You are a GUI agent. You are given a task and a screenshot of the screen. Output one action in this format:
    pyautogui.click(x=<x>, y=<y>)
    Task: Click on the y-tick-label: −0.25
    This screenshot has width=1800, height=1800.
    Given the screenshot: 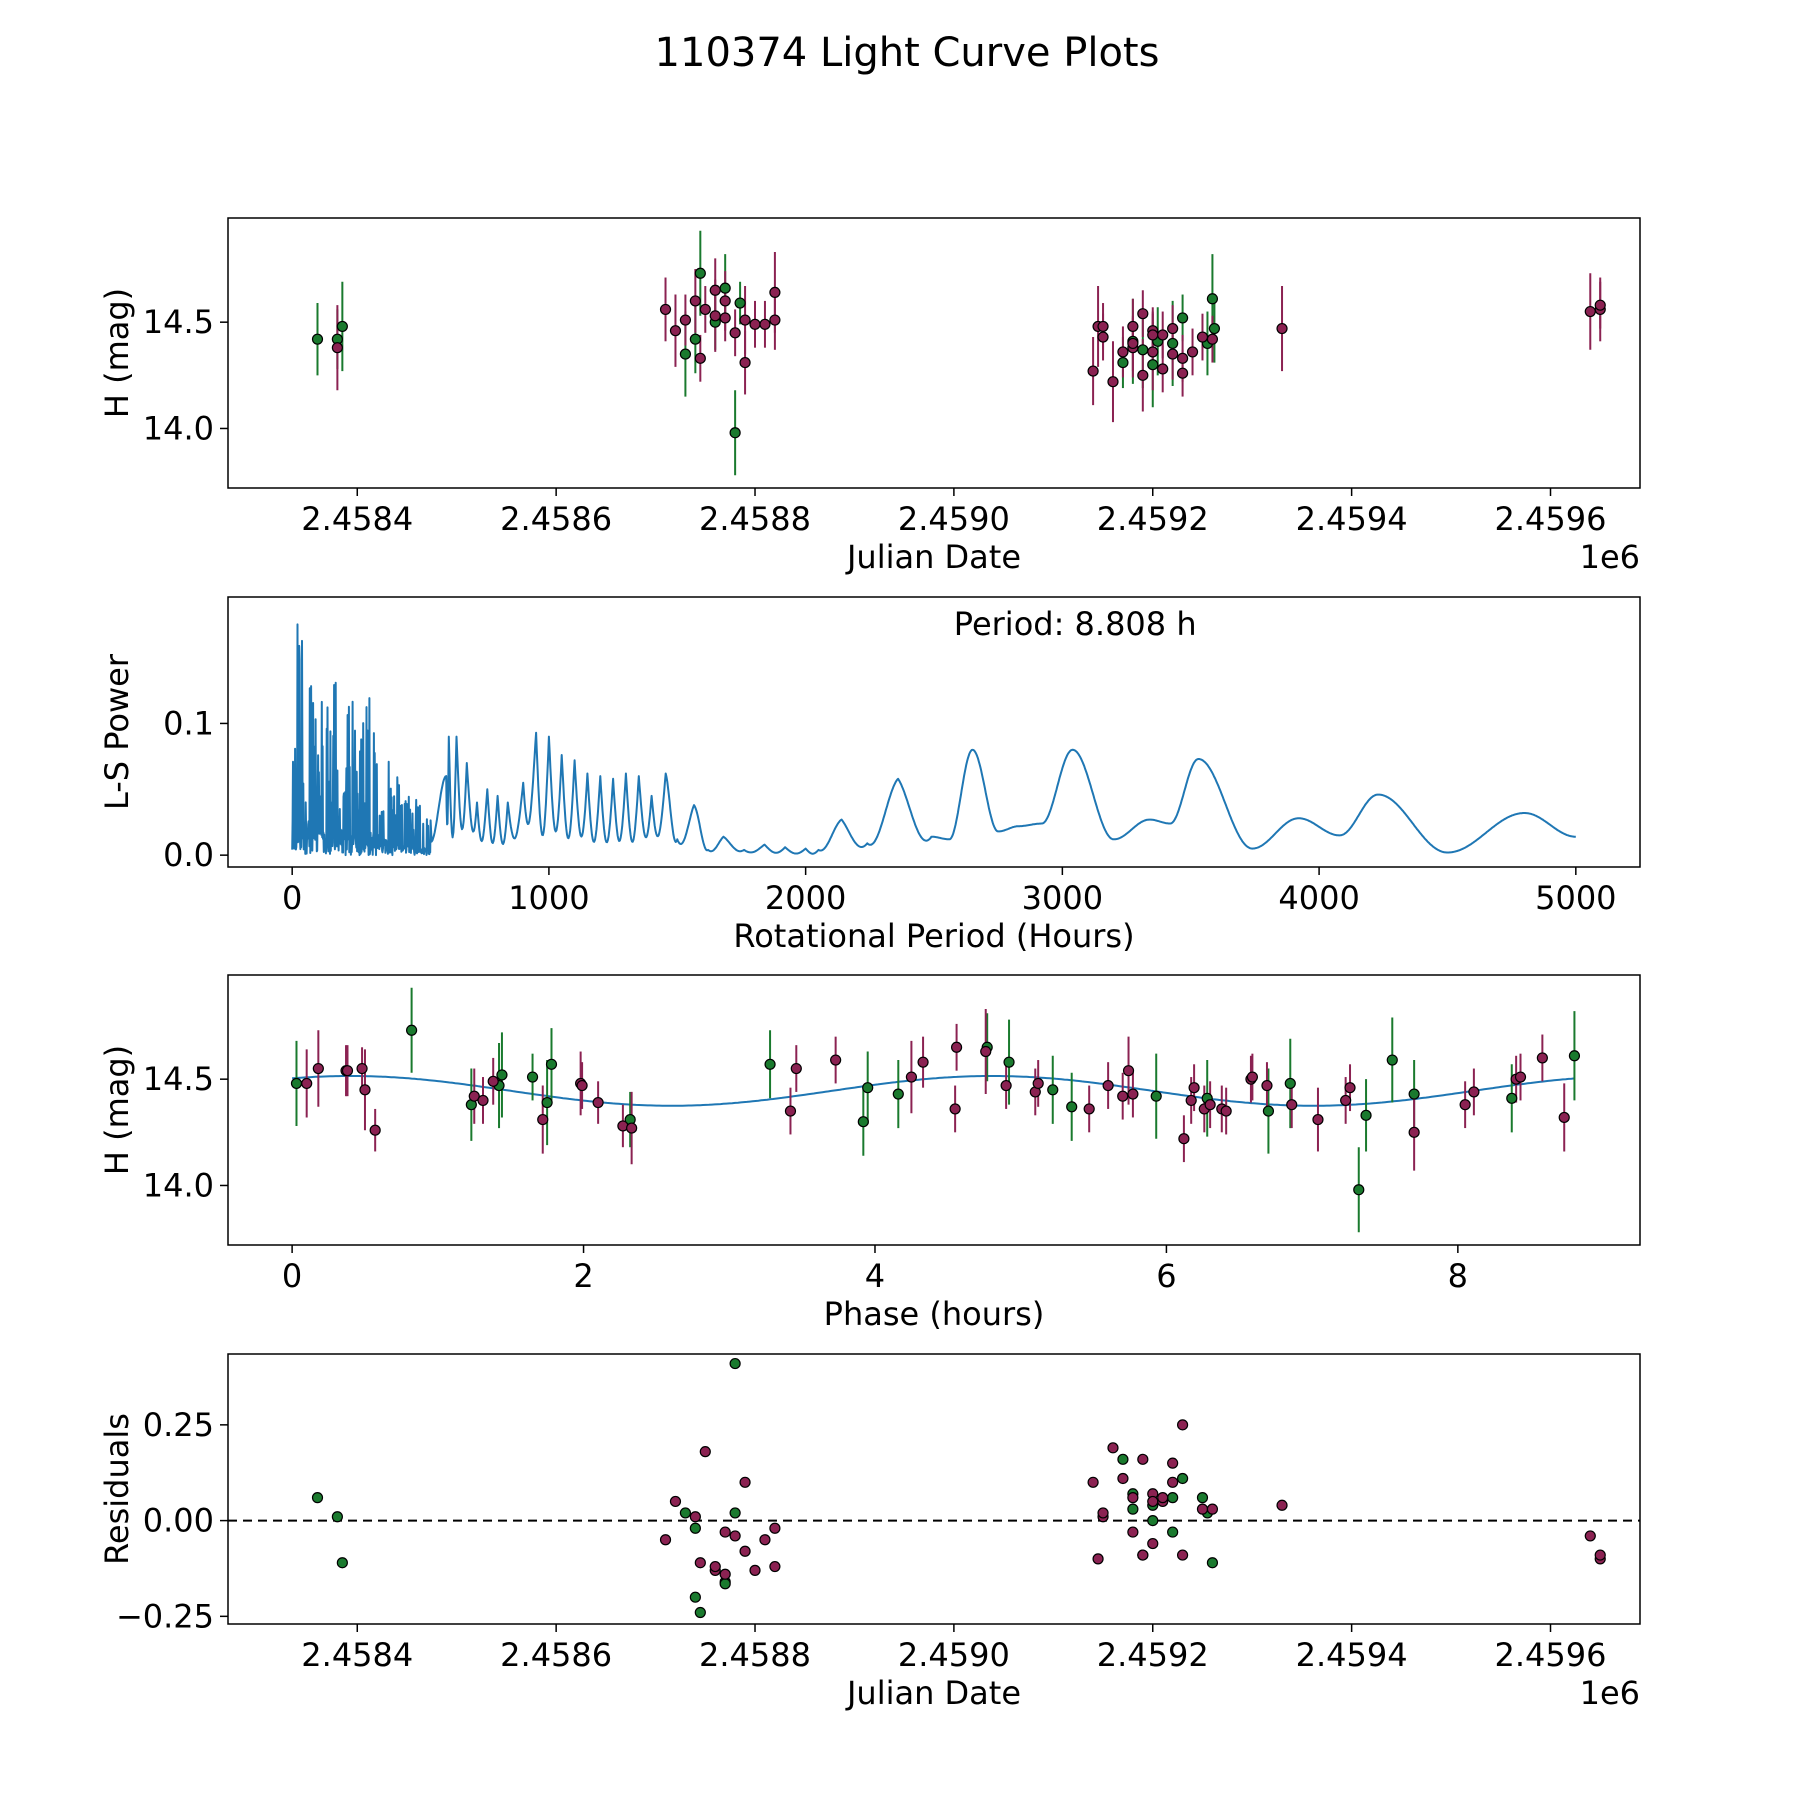 What is the action you would take?
    pyautogui.click(x=165, y=1616)
    